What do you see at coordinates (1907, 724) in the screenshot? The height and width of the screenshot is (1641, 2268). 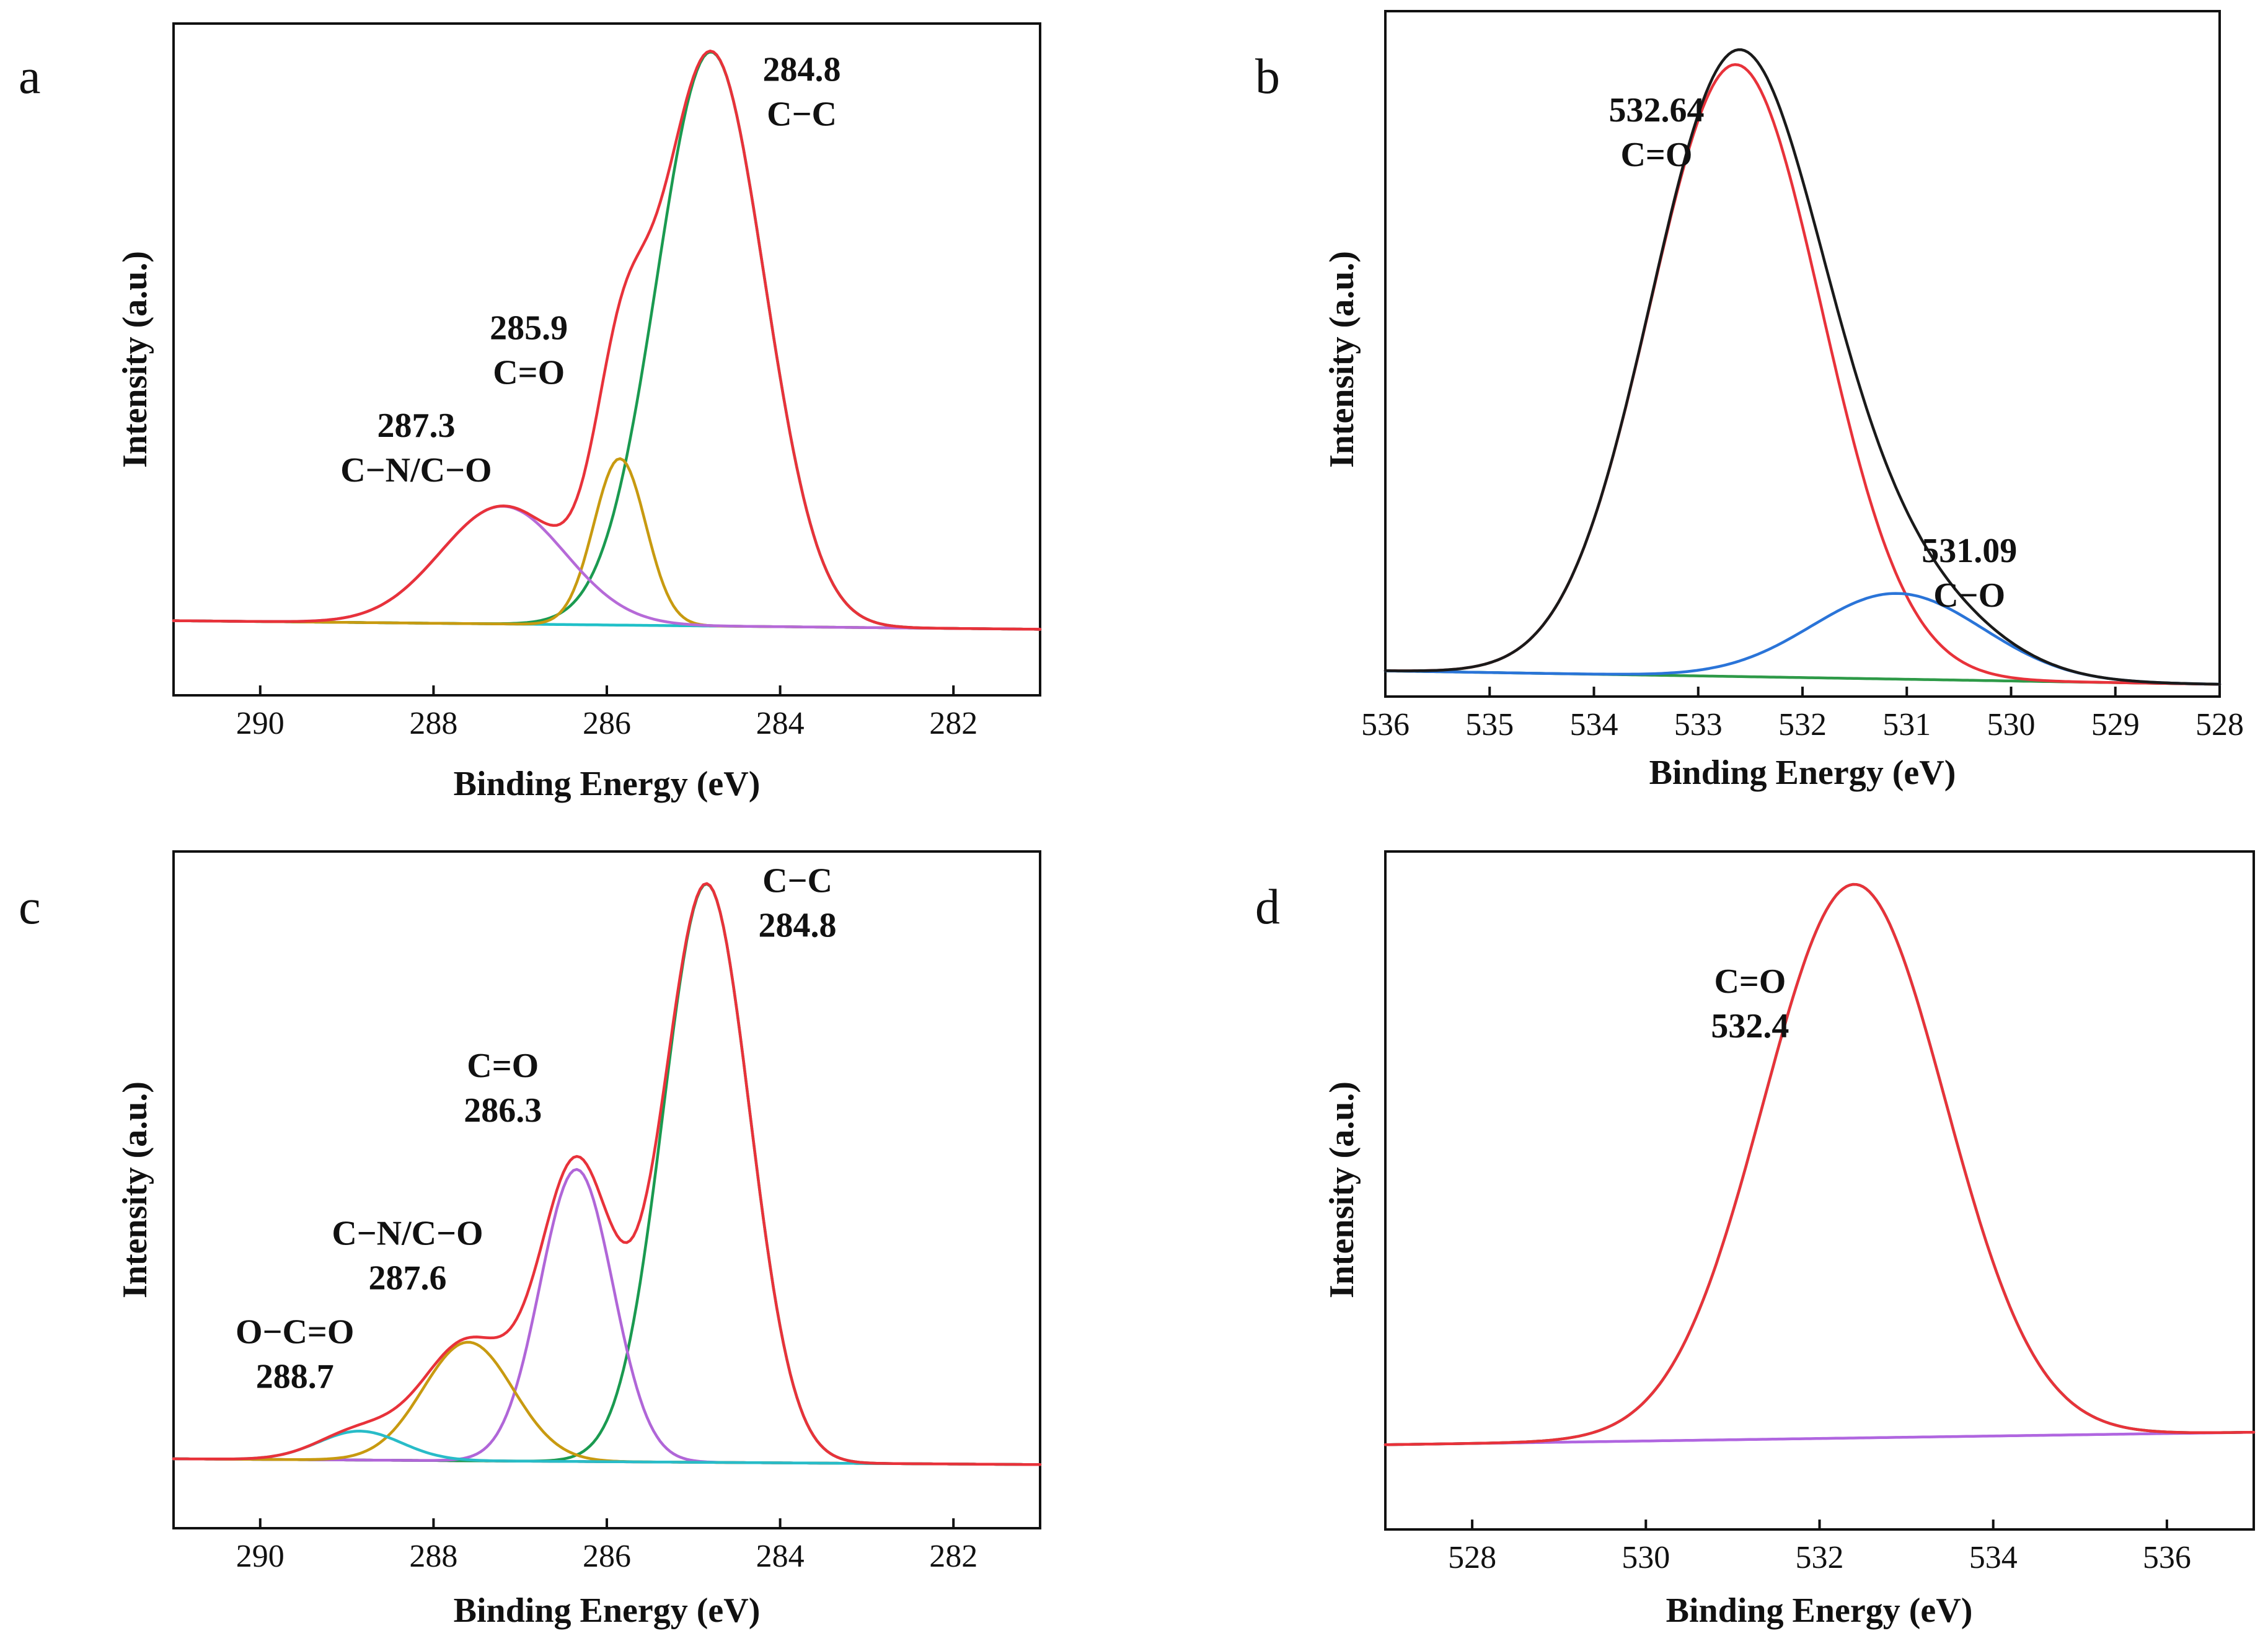 I see `panel-b-x-tick-label: 531` at bounding box center [1907, 724].